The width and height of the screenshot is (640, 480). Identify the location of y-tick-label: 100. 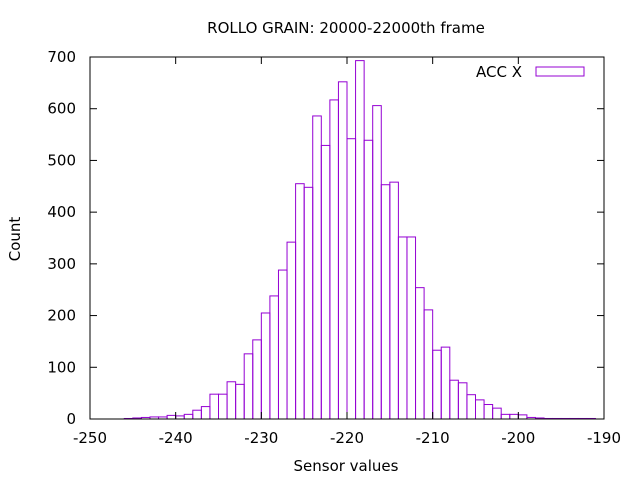
(61, 367).